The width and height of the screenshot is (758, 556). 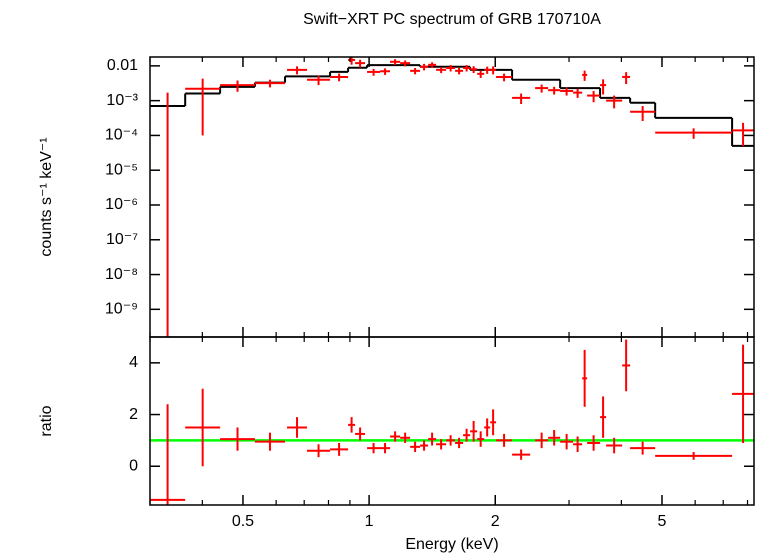 I want to click on y-tick-label: 10⁻⁴, so click(x=121, y=135).